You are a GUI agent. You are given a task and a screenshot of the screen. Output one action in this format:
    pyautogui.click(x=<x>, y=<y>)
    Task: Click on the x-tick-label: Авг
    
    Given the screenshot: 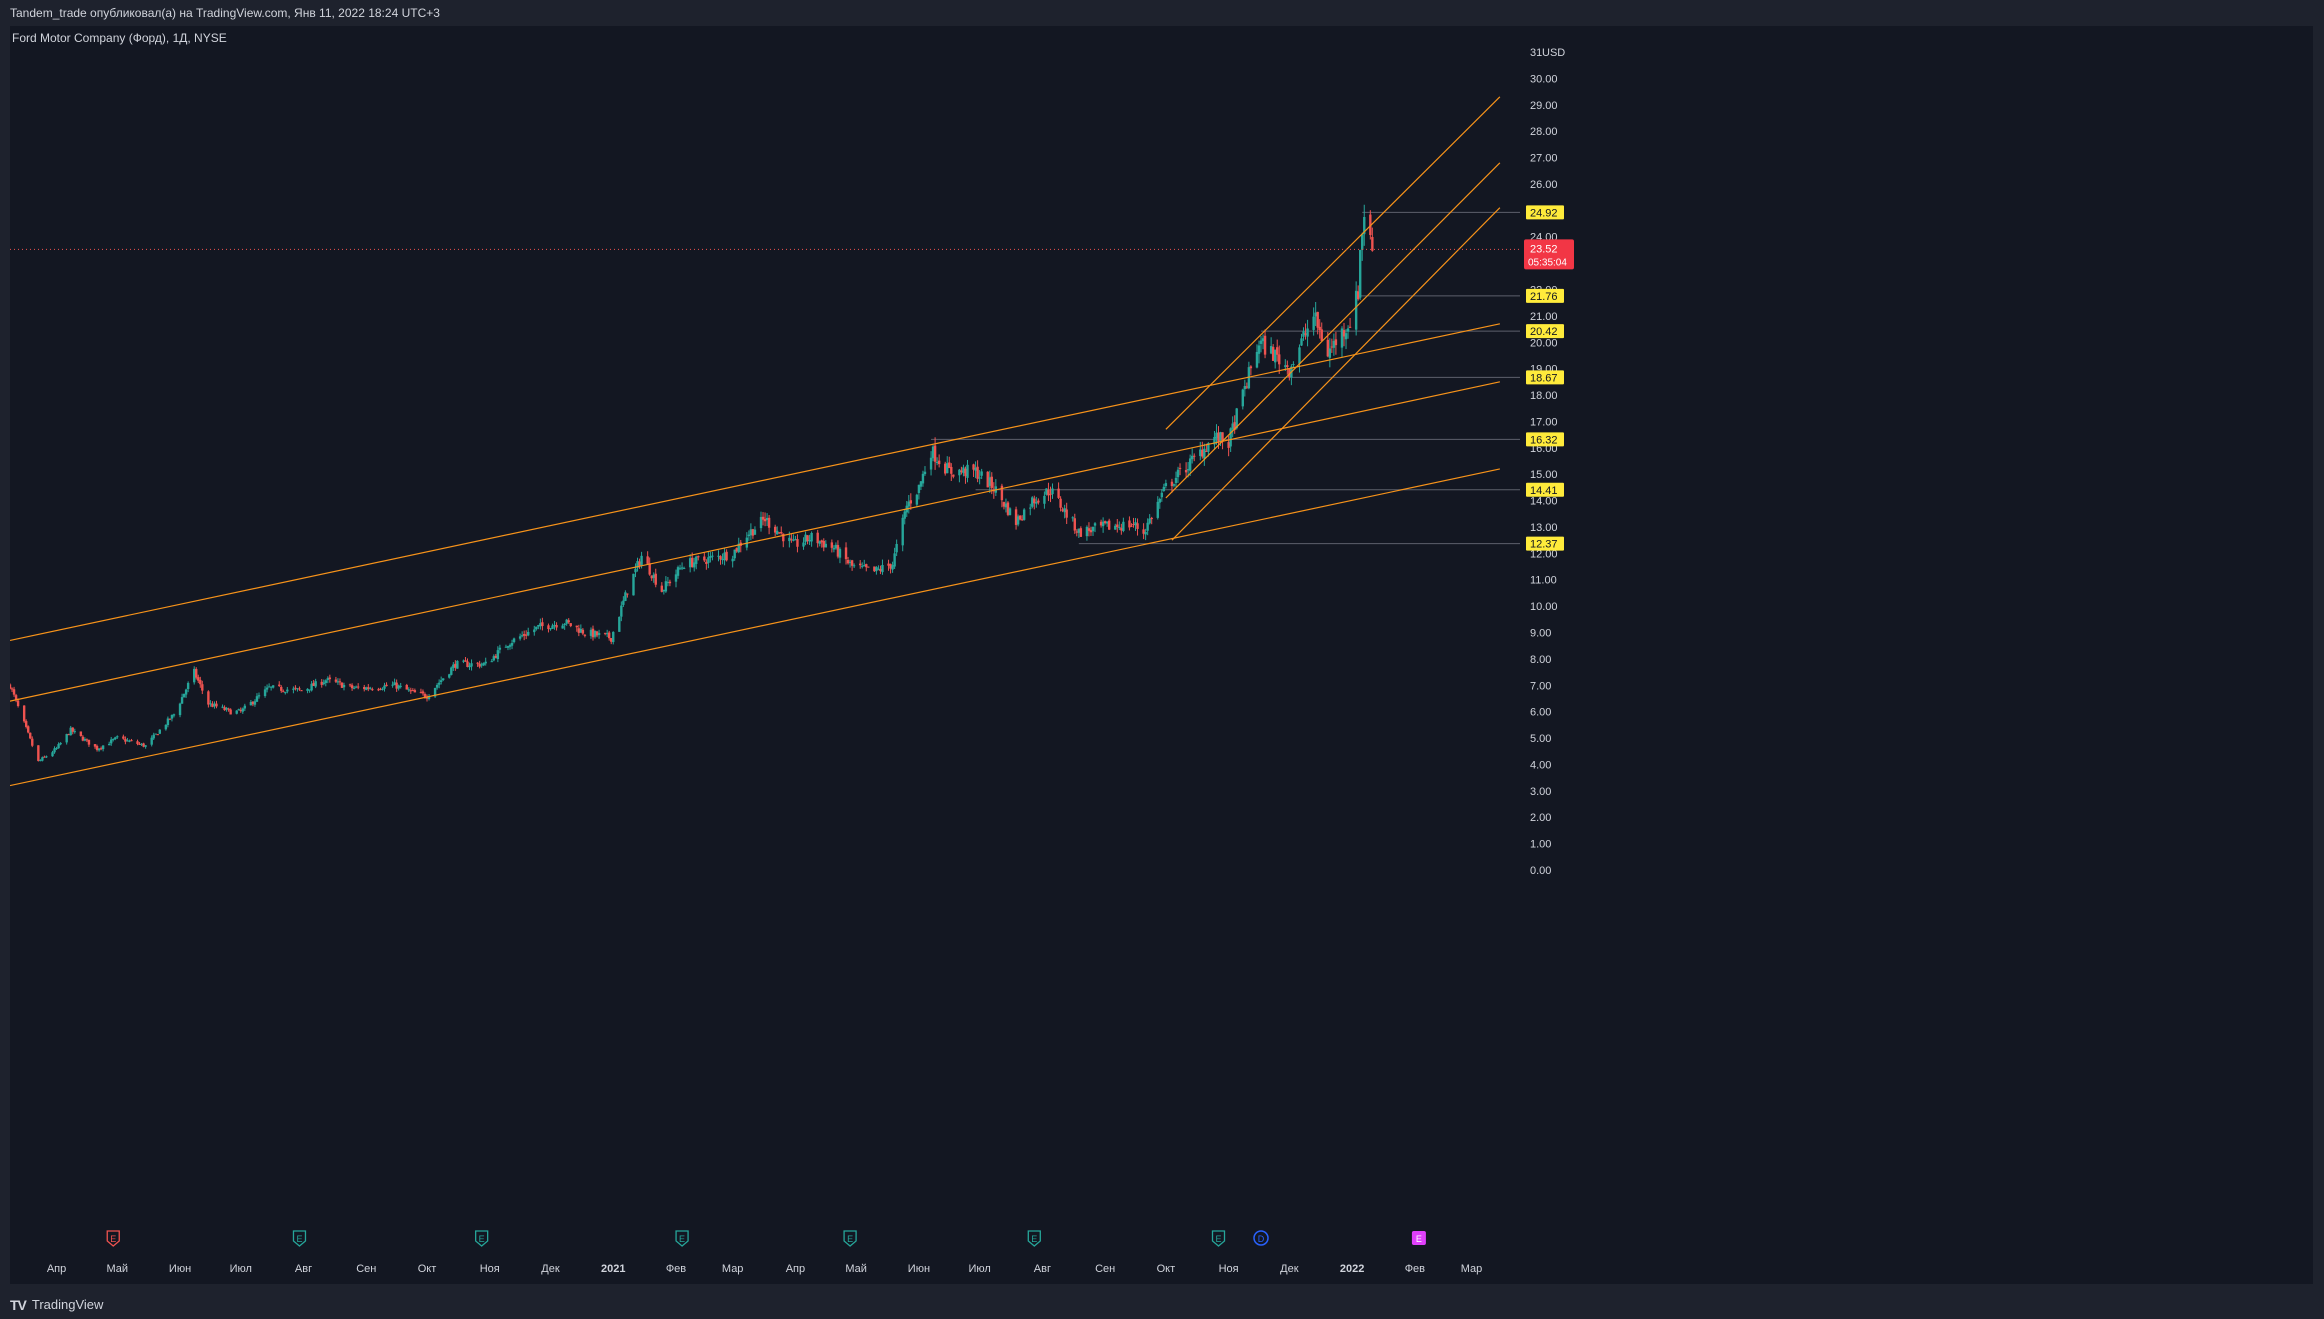 What is the action you would take?
    pyautogui.click(x=303, y=1269)
    